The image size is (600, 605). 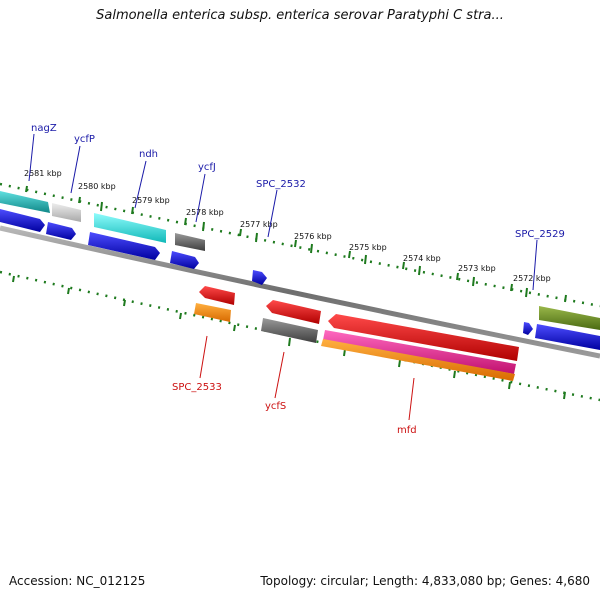 What do you see at coordinates (97, 186) in the screenshot?
I see `scale-label: 2580 kbp` at bounding box center [97, 186].